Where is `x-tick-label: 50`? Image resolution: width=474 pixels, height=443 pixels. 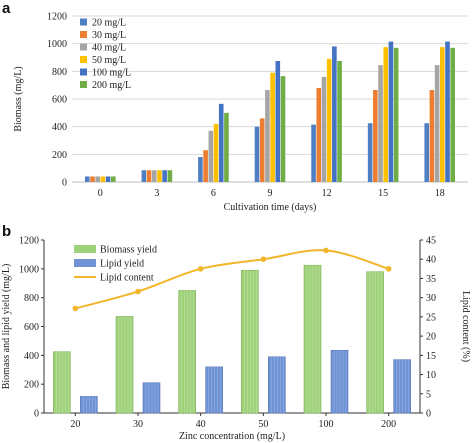
x-tick-label: 50 is located at coordinates (263, 424).